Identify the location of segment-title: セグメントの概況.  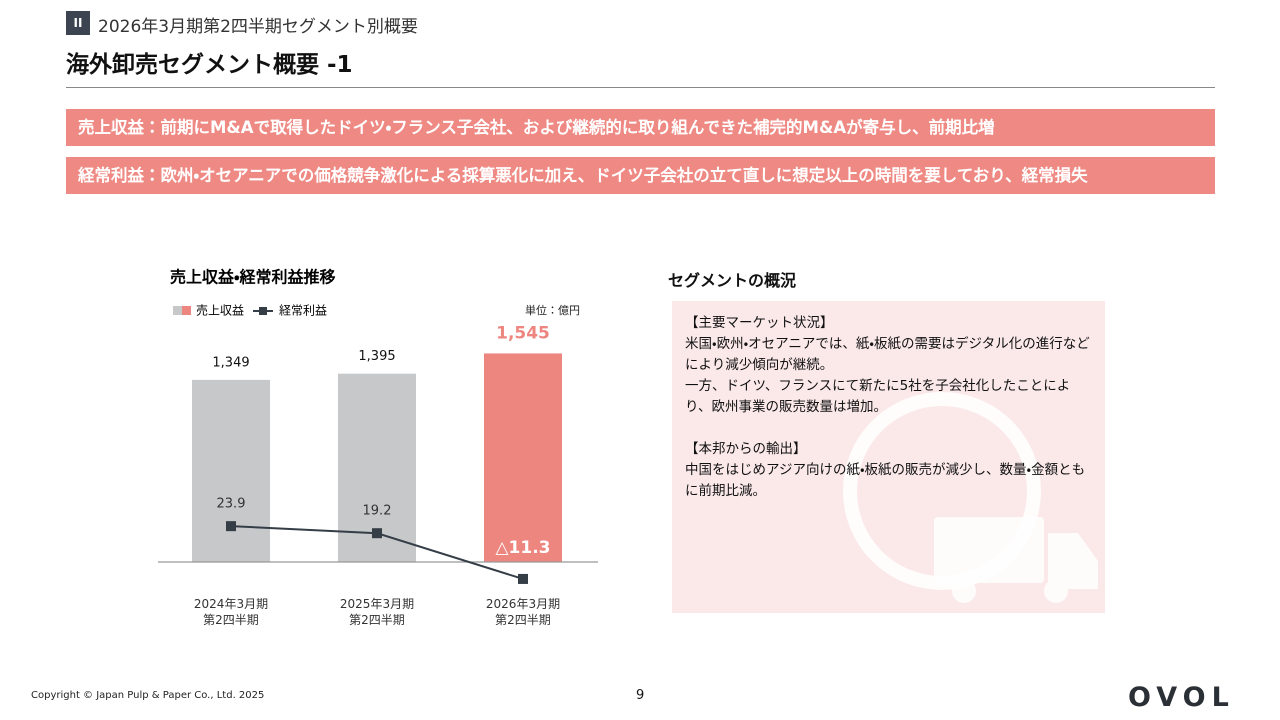
(732, 280).